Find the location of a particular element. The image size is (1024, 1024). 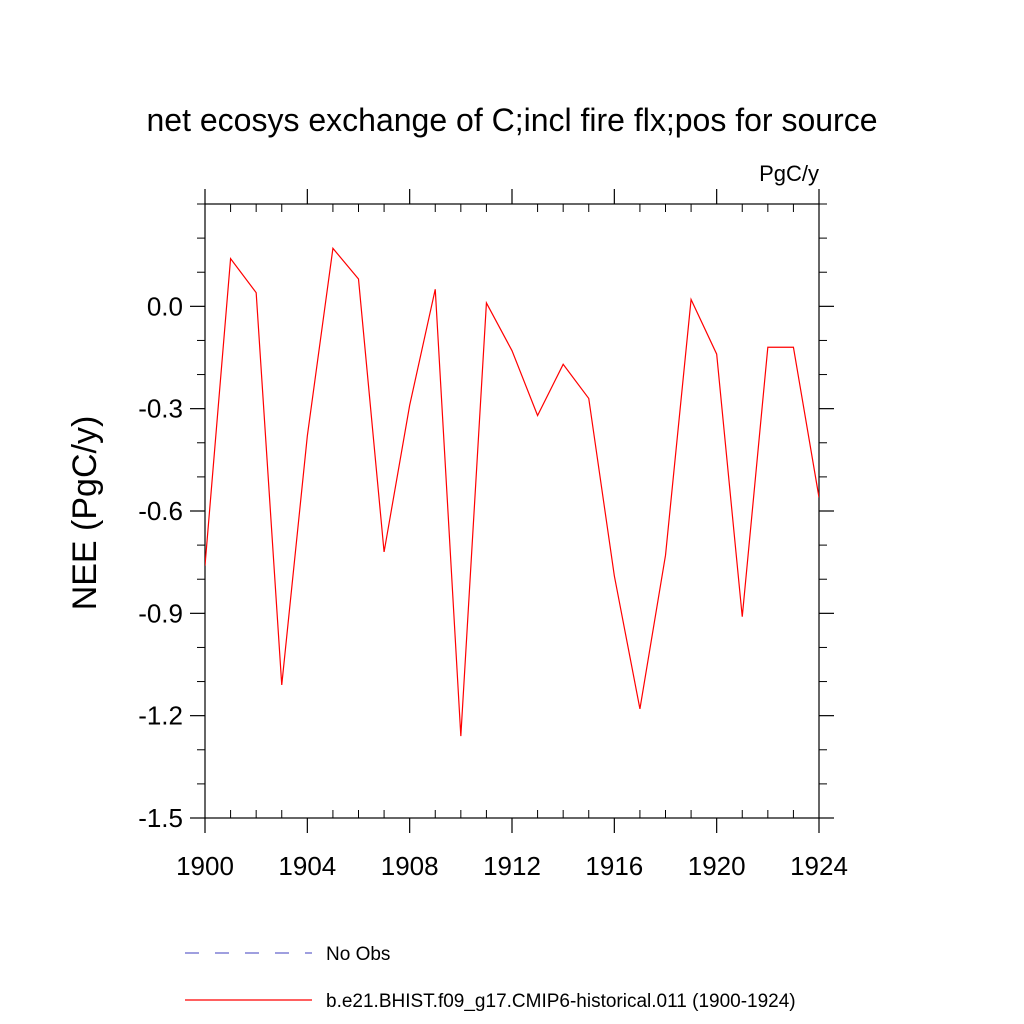

units-label: PgC/y is located at coordinates (789, 173).